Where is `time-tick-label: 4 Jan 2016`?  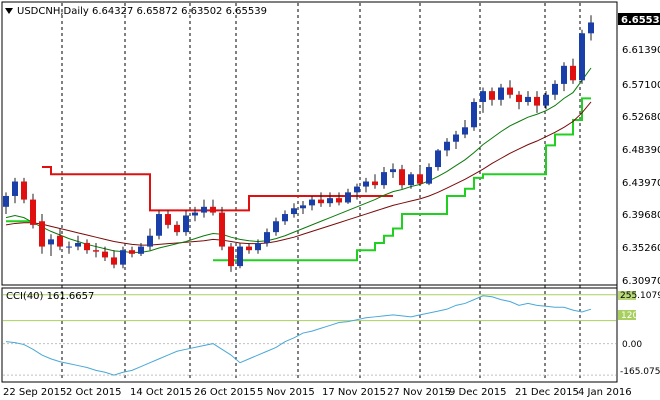 time-tick-label: 4 Jan 2016 is located at coordinates (605, 392).